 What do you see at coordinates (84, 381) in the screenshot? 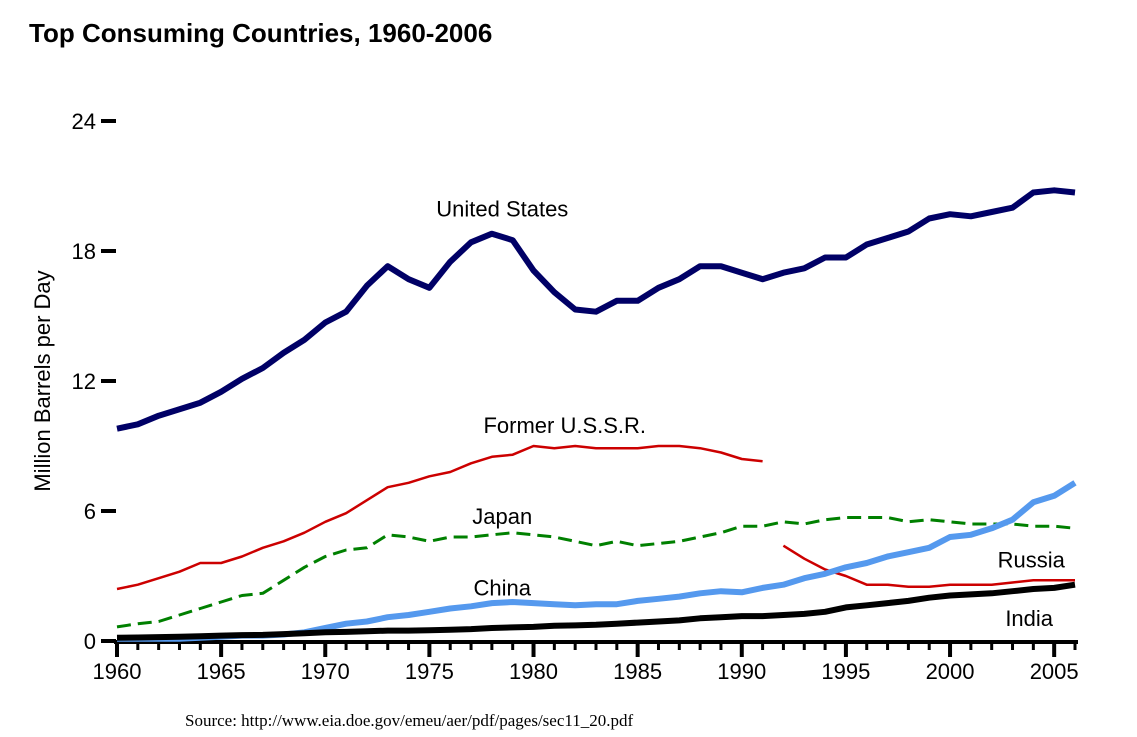
I see `y-tick-label: 12` at bounding box center [84, 381].